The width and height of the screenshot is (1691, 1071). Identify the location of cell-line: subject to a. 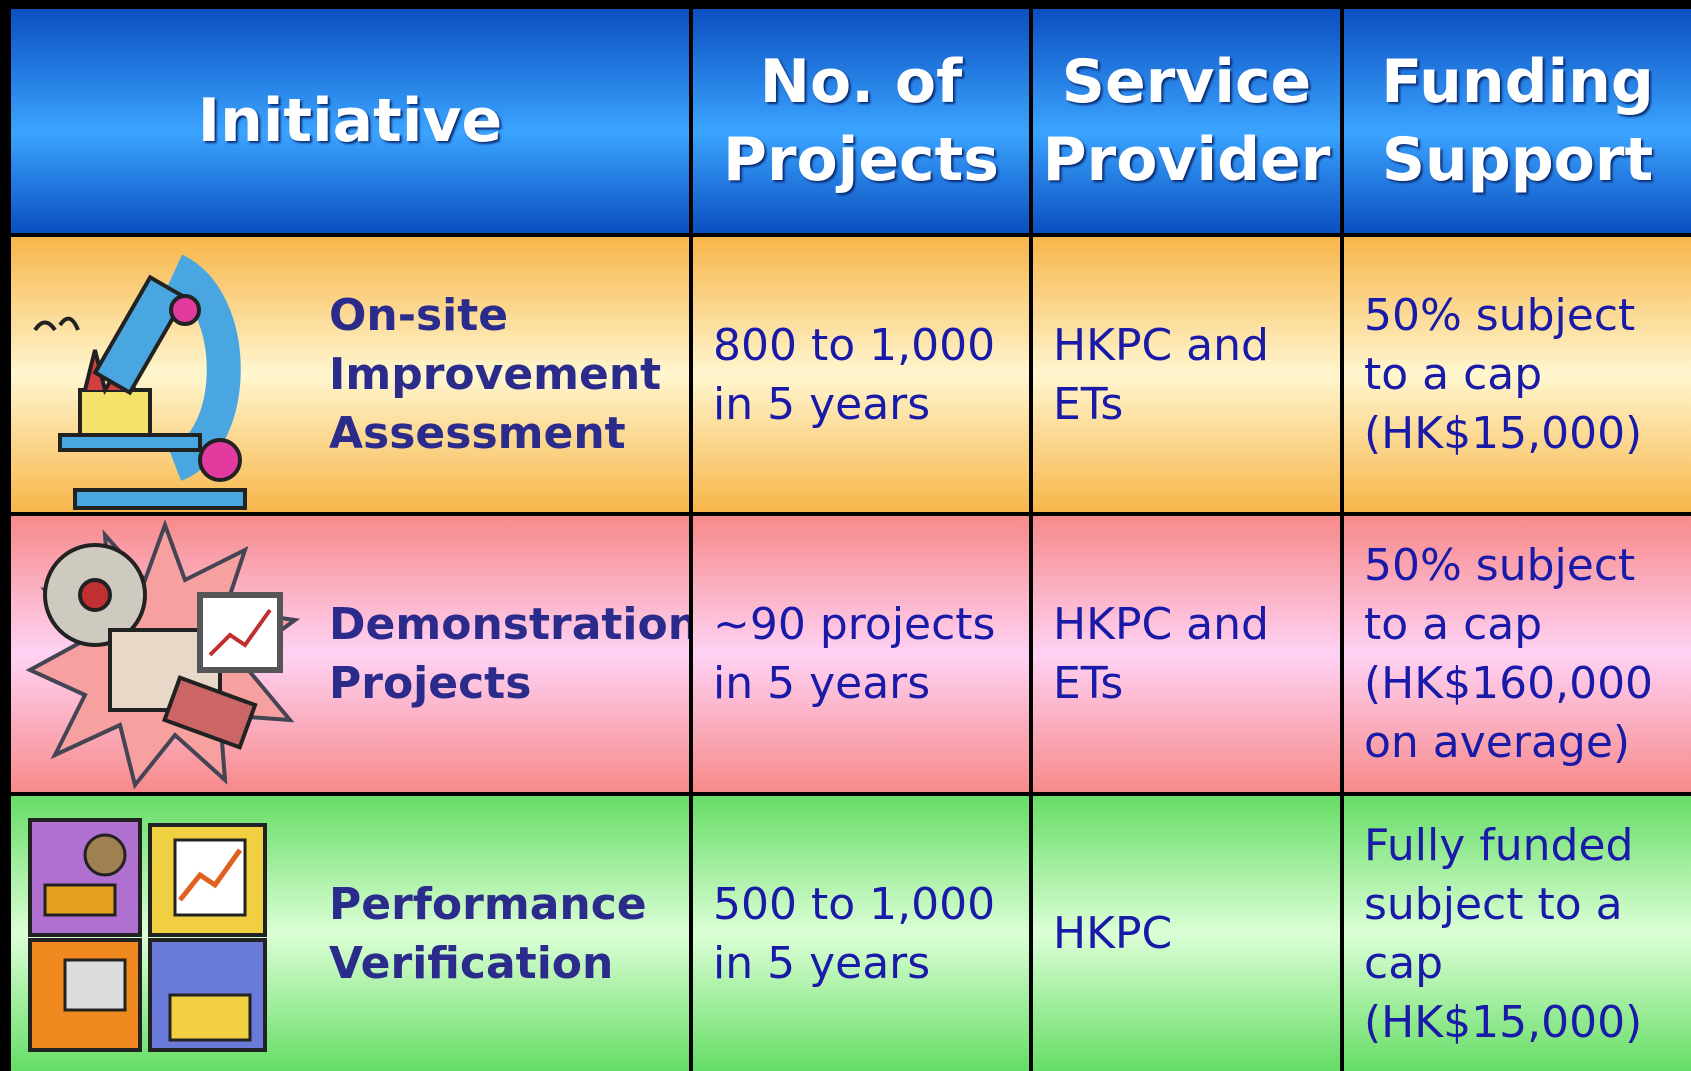
(1493, 904).